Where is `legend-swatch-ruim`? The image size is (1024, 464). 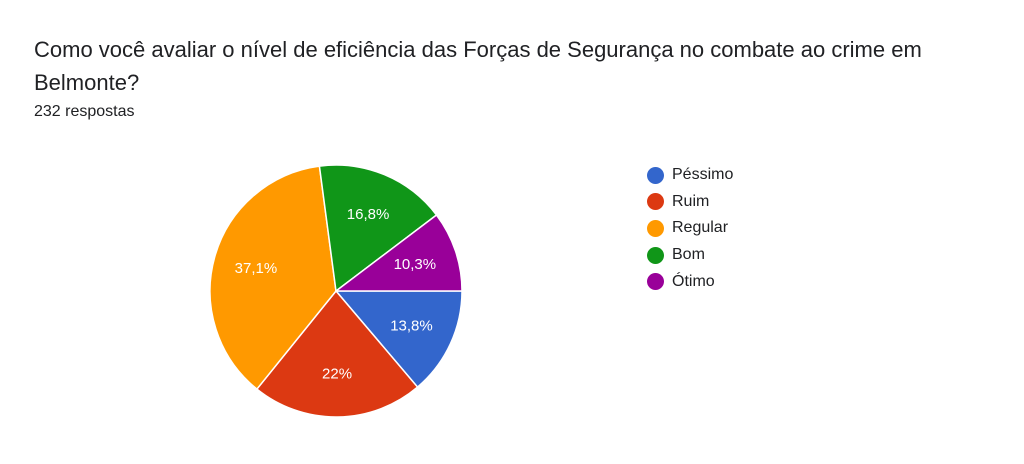
legend-swatch-ruim is located at coordinates (655, 202).